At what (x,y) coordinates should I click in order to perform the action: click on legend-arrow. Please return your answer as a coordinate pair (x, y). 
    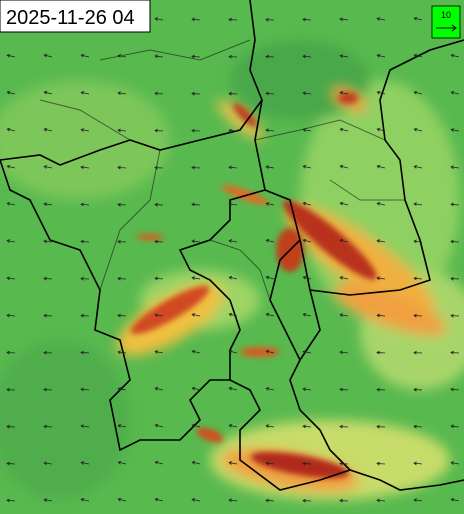
    Looking at the image, I should click on (446, 28).